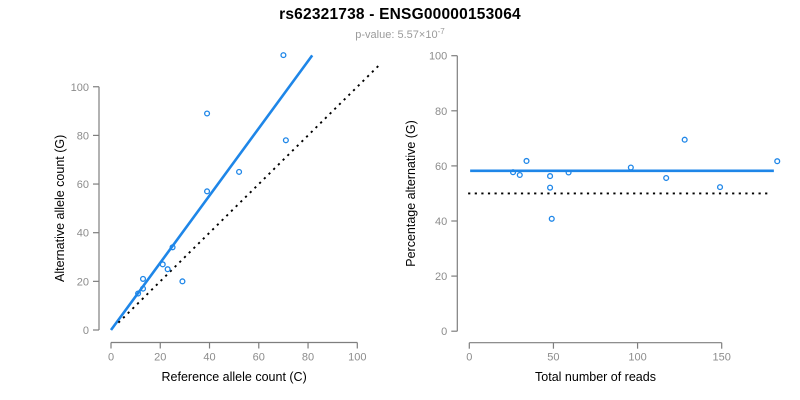 This screenshot has height=400, width=800. I want to click on x-tick-label: 80, so click(308, 358).